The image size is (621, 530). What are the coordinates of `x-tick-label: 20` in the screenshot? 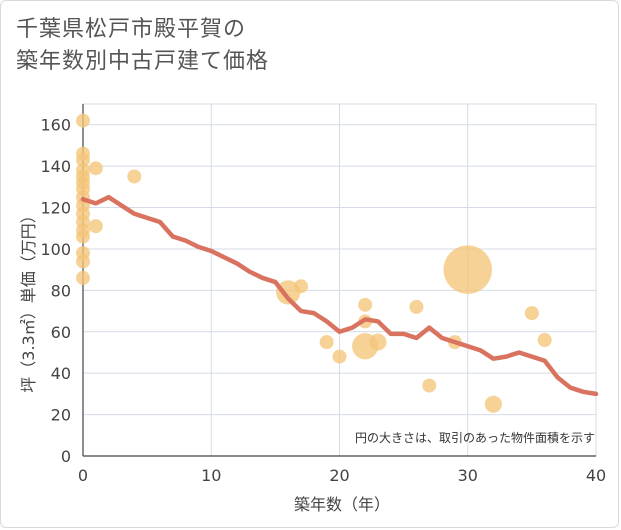 It's located at (339, 475).